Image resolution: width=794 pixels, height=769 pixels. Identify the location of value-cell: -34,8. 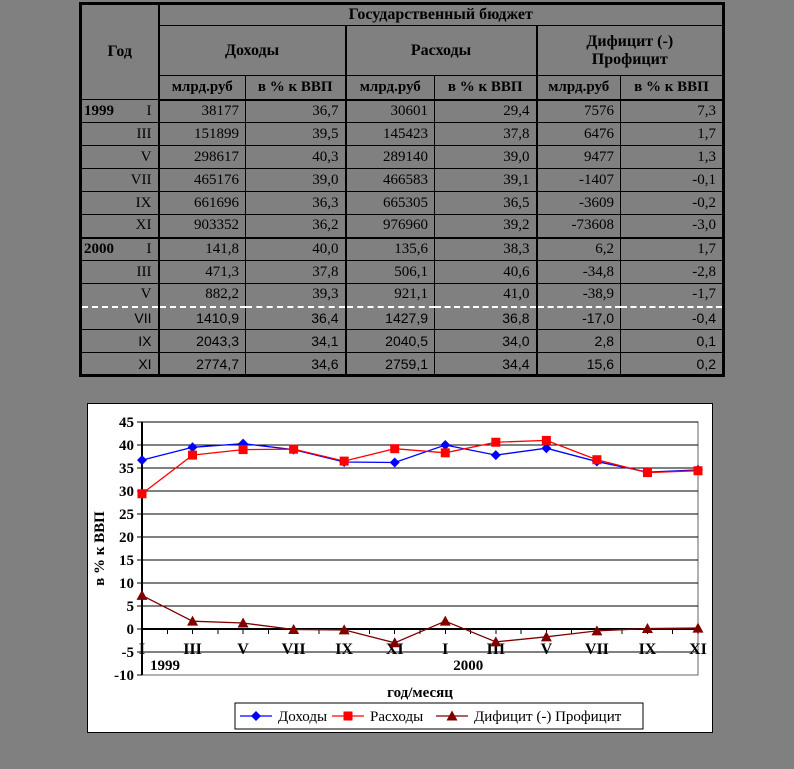
(578, 272).